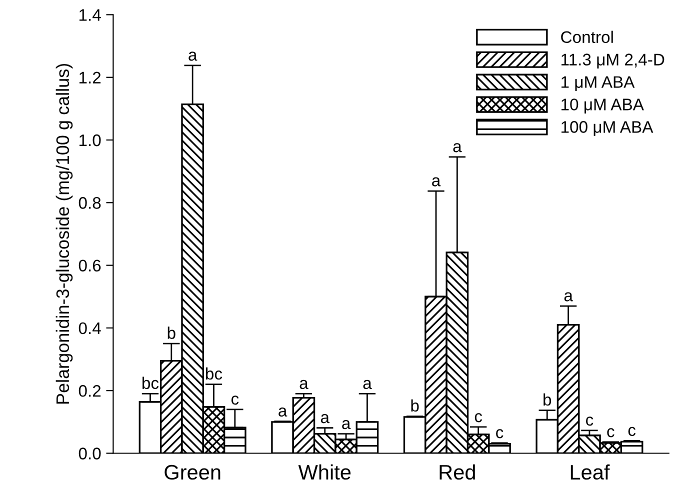 Image resolution: width=686 pixels, height=490 pixels. Describe the element at coordinates (90, 78) in the screenshot. I see `y-tick-label: 1.2` at that location.